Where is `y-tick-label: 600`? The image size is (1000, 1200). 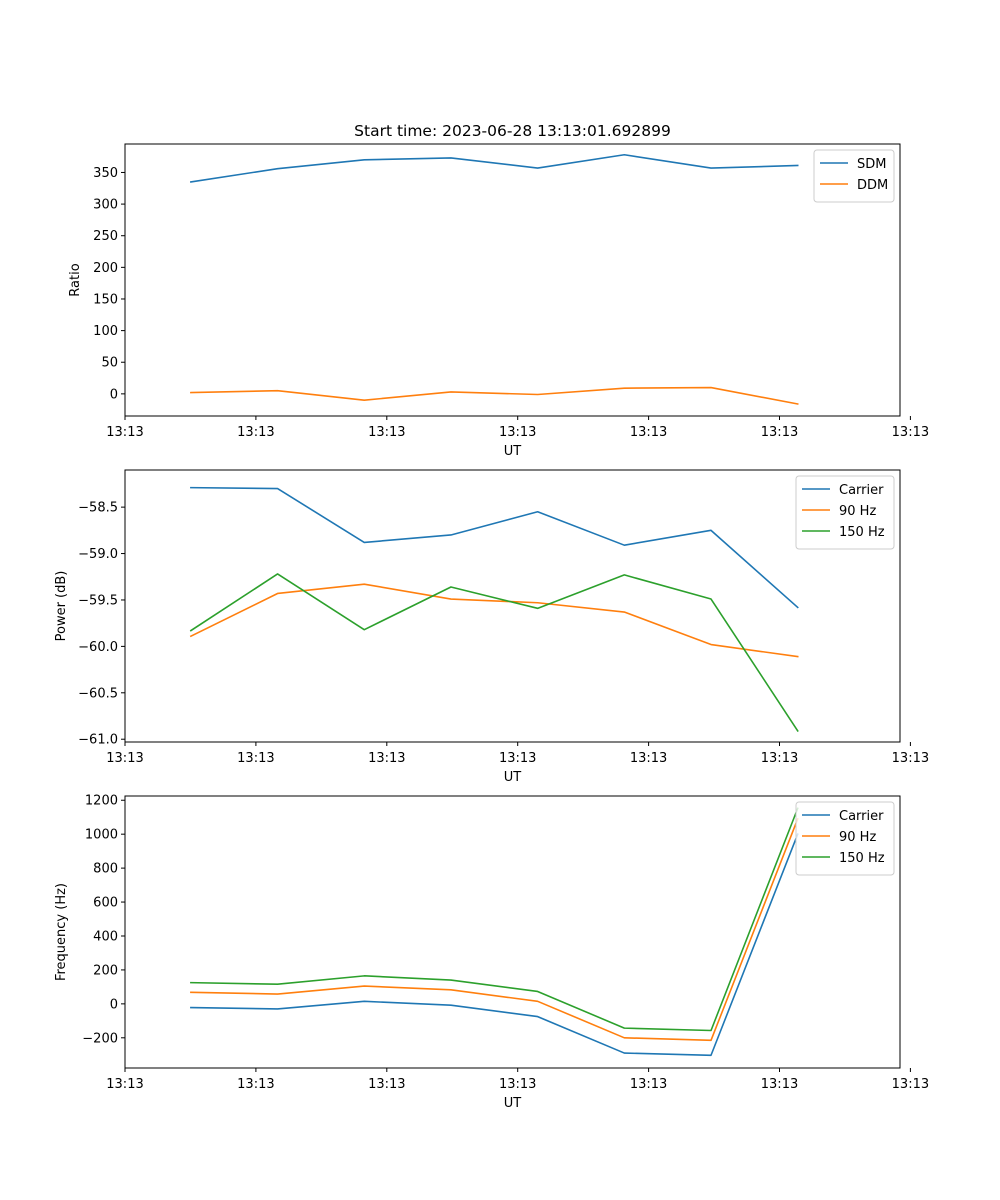 y-tick-label: 600 is located at coordinates (105, 903).